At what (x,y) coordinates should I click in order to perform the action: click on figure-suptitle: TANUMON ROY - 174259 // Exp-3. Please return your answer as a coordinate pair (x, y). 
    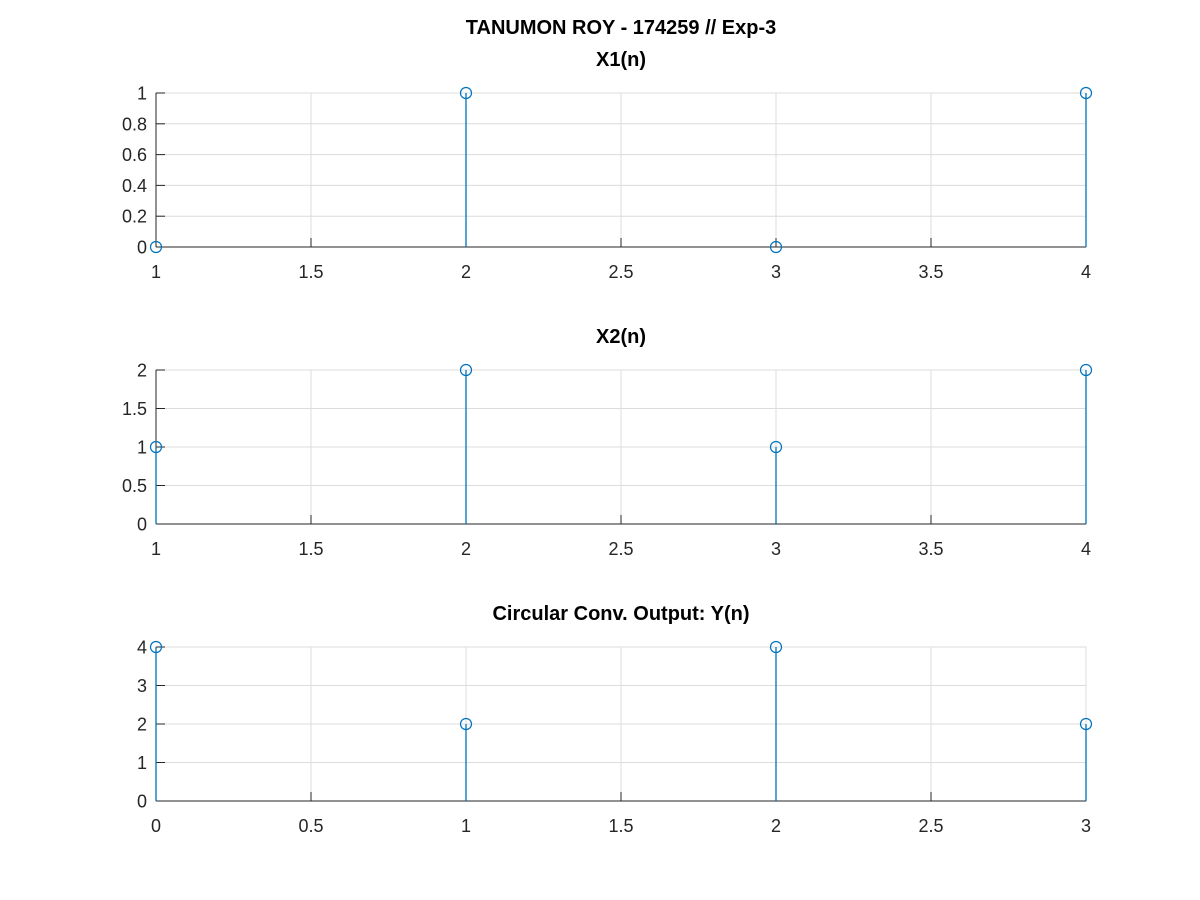
    Looking at the image, I should click on (621, 28).